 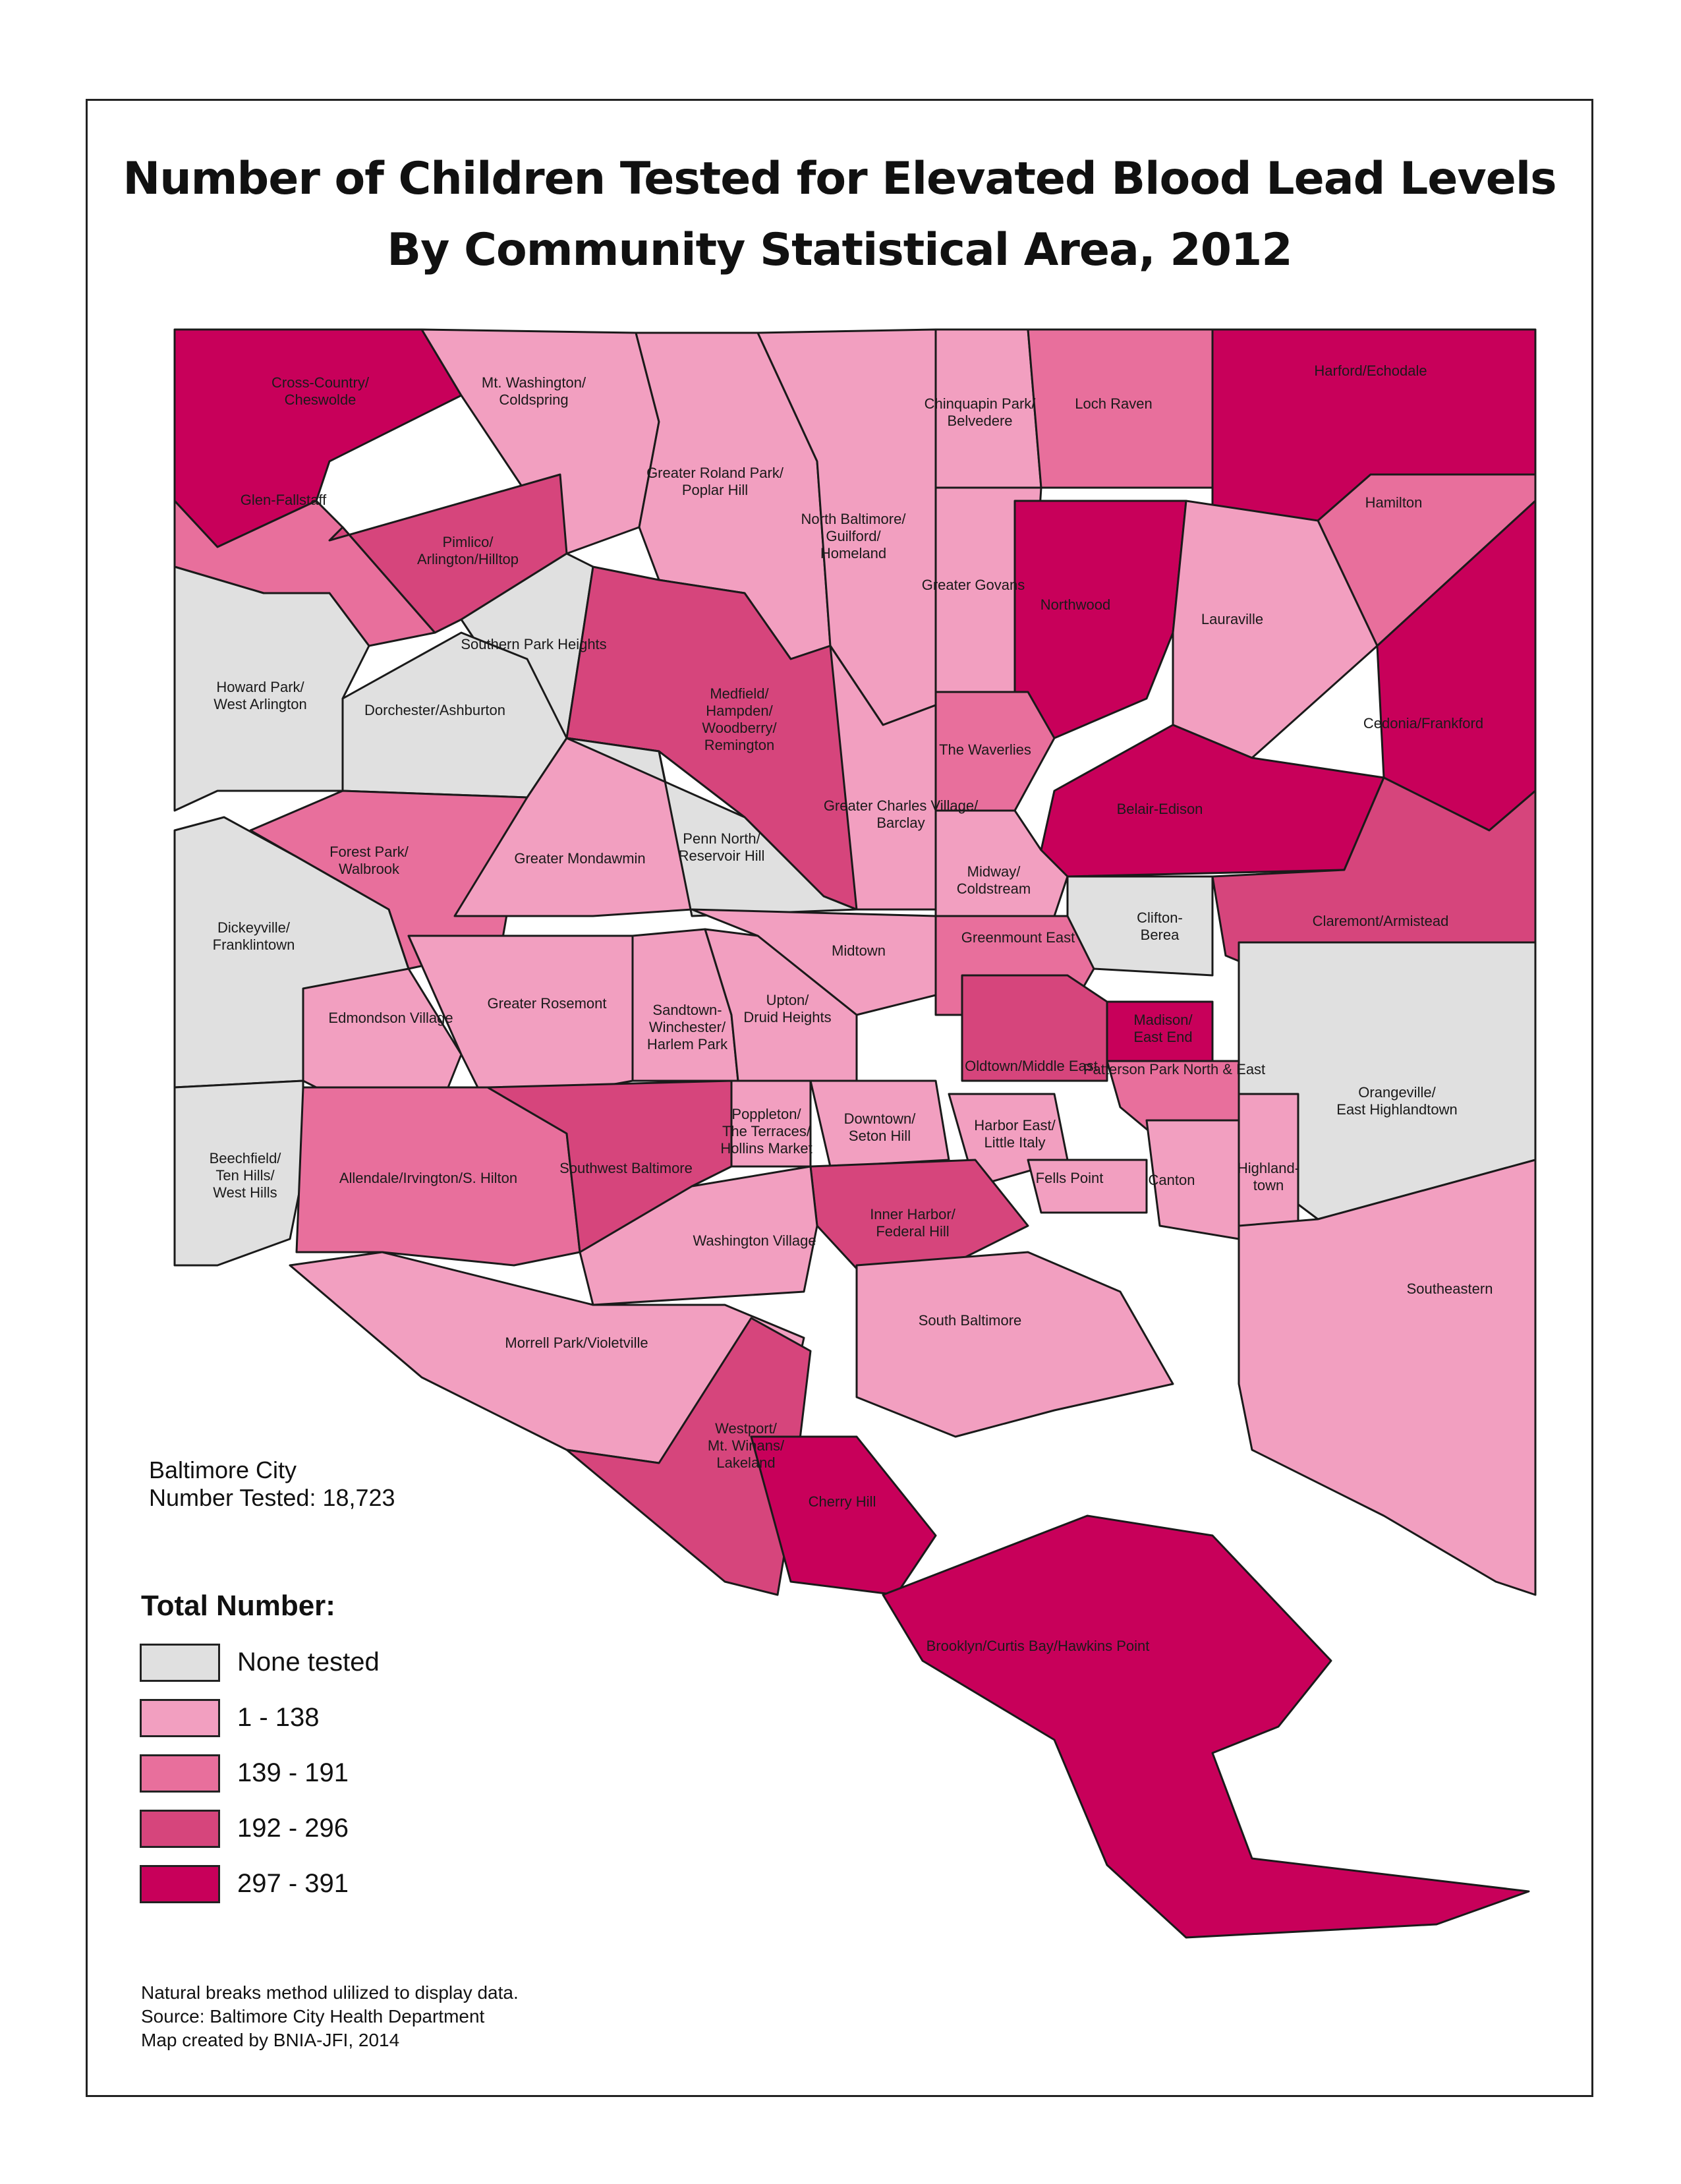 I want to click on csa-label: Fells Point, so click(x=1070, y=1178).